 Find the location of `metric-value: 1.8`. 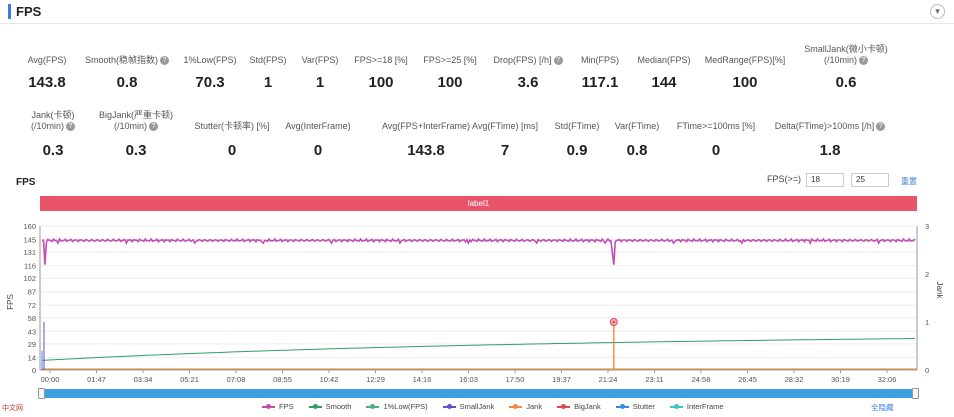

metric-value: 1.8 is located at coordinates (830, 150).